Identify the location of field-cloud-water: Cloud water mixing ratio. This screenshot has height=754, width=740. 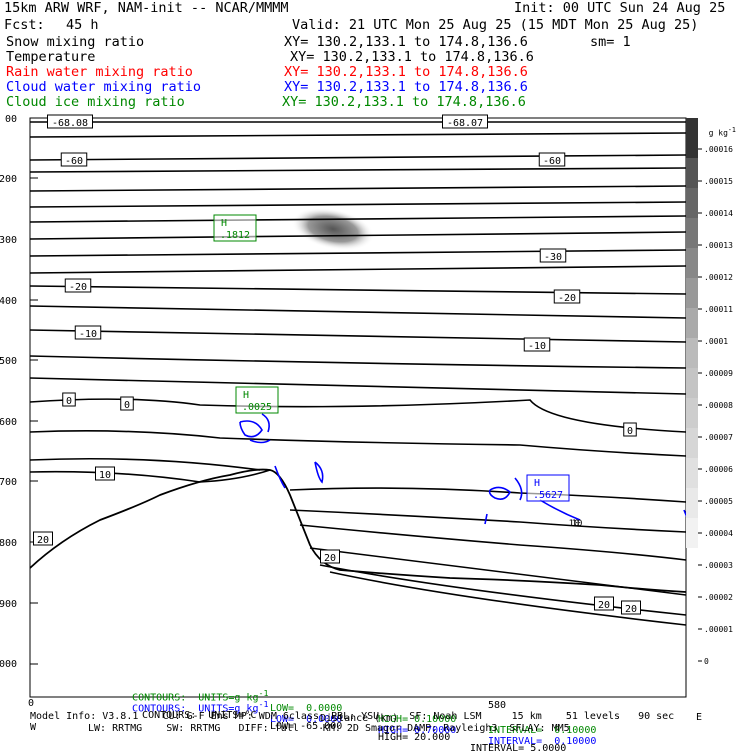
(104, 87).